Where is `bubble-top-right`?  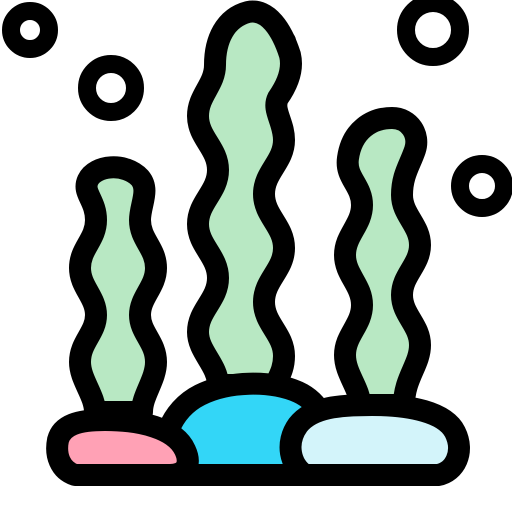 bubble-top-right is located at coordinates (433, 33).